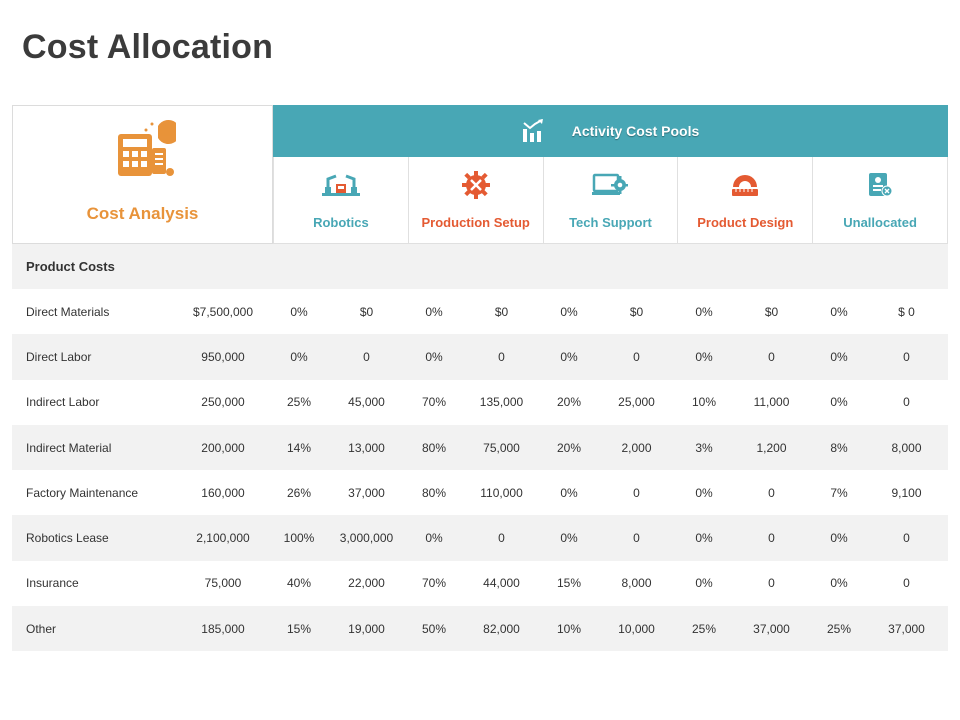 The image size is (960, 720). Describe the element at coordinates (569, 402) in the screenshot. I see `allocation-percent-cell: 20%` at that location.